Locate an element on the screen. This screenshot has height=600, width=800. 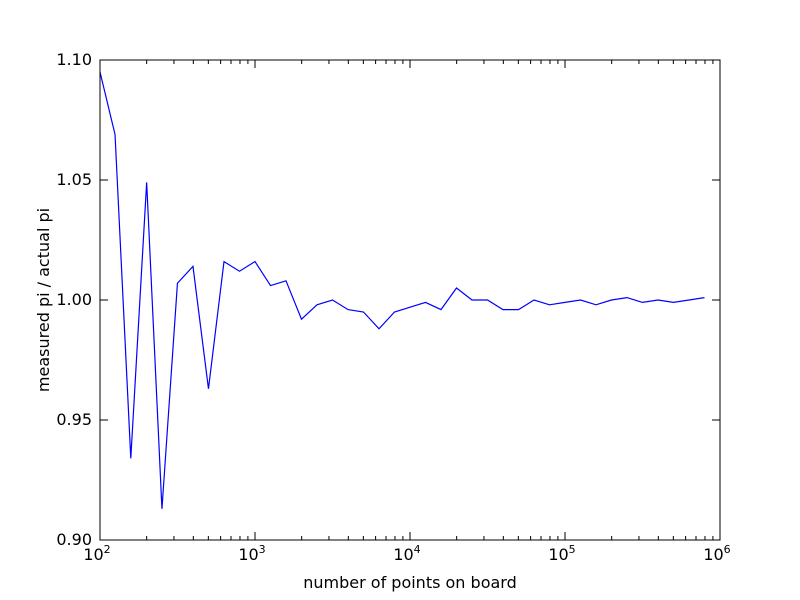
y-tick-label: 0.90 is located at coordinates (74, 539).